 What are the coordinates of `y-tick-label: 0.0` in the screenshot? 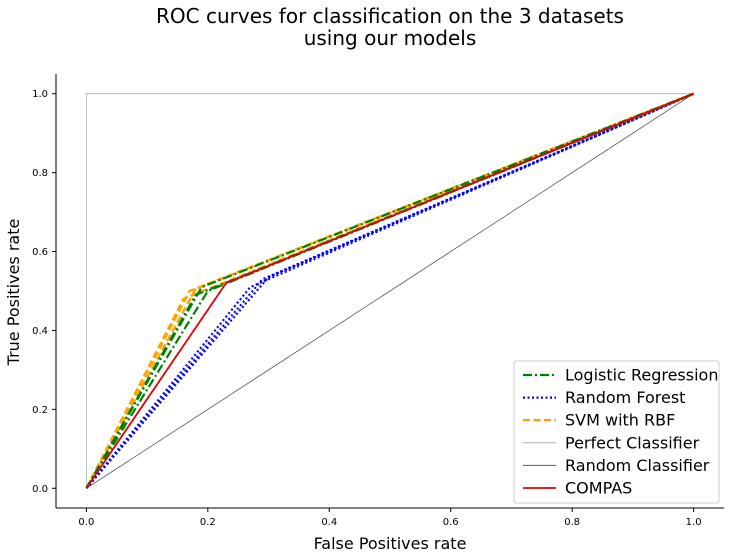 It's located at (40, 489).